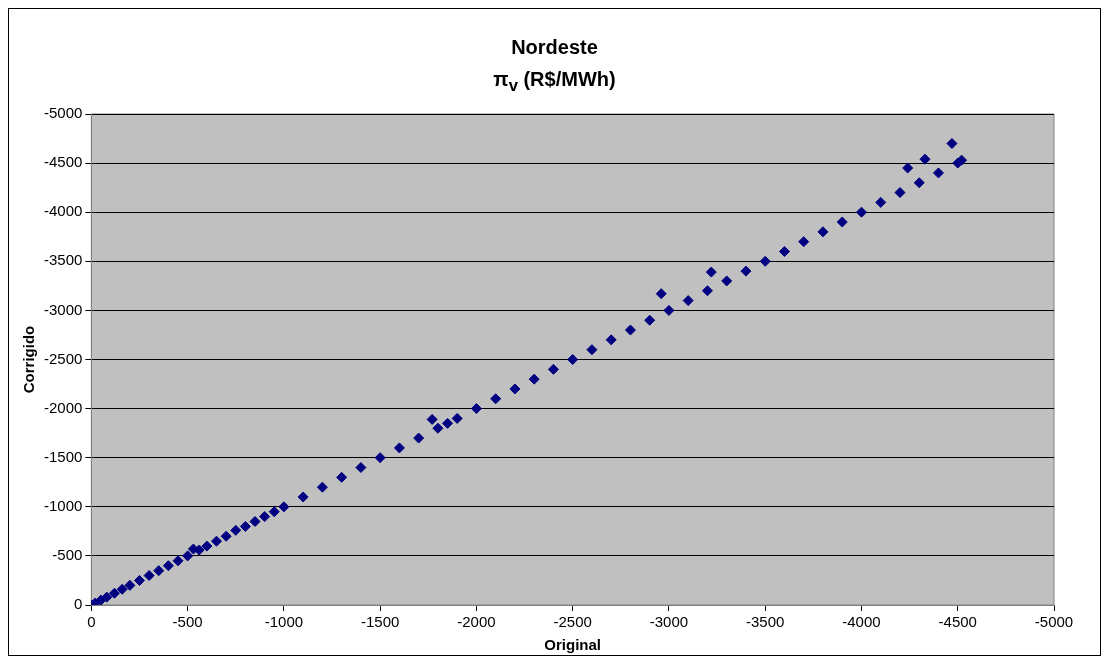  What do you see at coordinates (554, 82) in the screenshot?
I see `chart-subtitle: π$_{v}$ (R$/MWh)` at bounding box center [554, 82].